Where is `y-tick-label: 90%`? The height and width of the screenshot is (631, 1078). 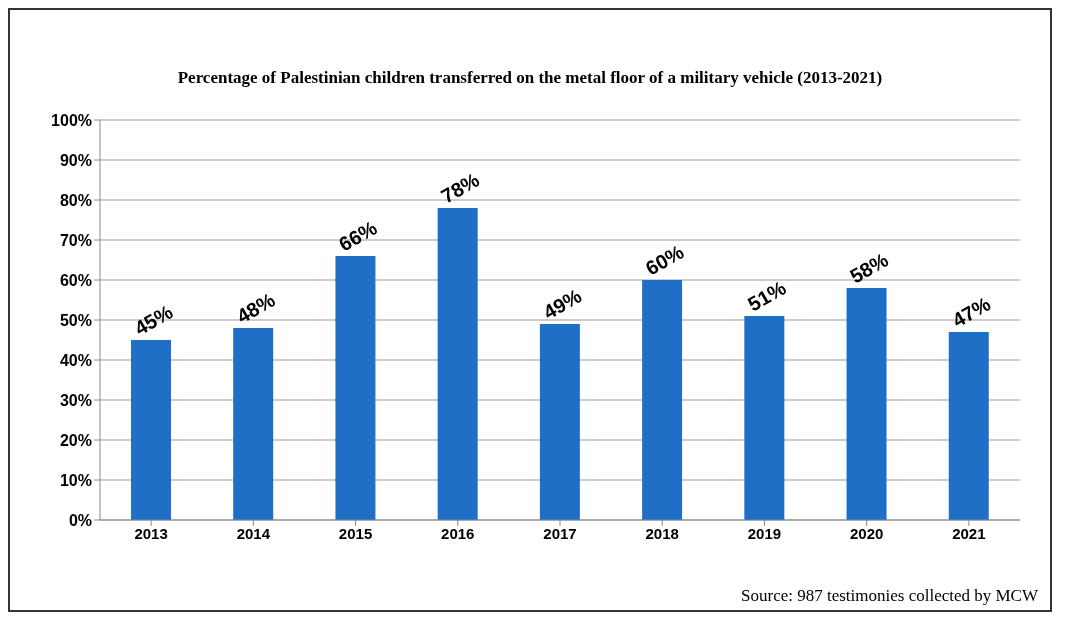
y-tick-label: 90% is located at coordinates (75, 160).